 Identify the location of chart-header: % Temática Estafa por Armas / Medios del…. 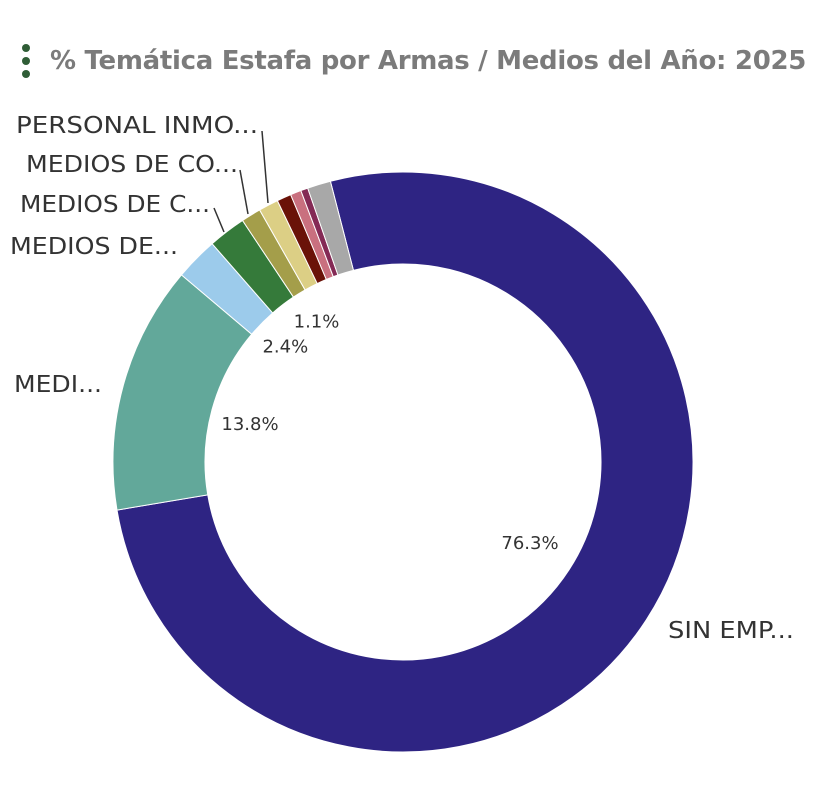
(414, 61).